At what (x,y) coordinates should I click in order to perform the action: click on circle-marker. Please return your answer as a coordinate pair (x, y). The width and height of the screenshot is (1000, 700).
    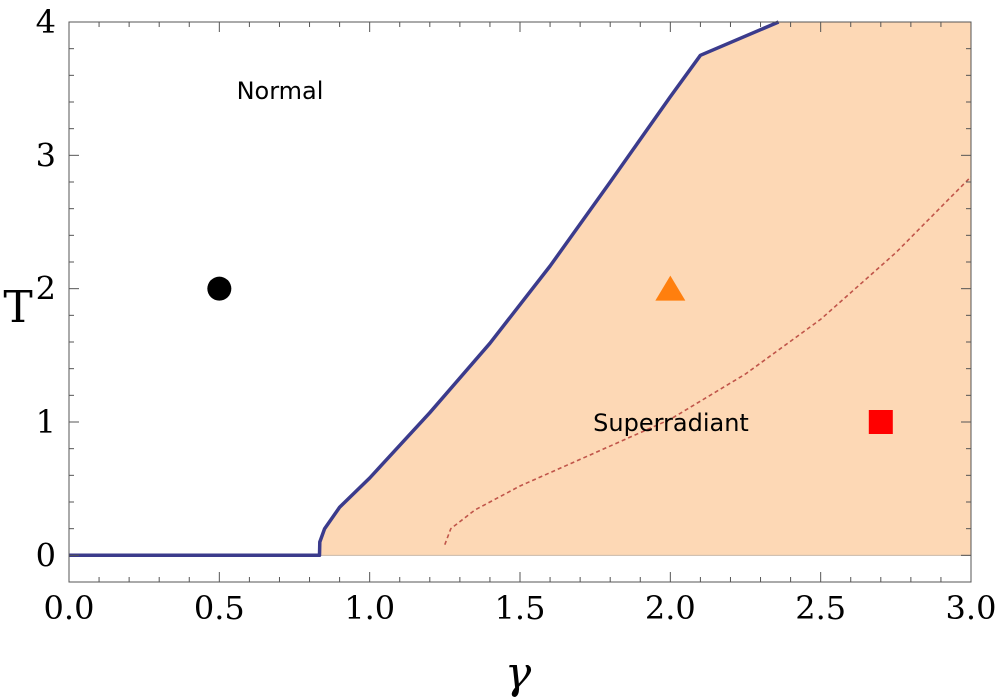
    Looking at the image, I should click on (219, 288).